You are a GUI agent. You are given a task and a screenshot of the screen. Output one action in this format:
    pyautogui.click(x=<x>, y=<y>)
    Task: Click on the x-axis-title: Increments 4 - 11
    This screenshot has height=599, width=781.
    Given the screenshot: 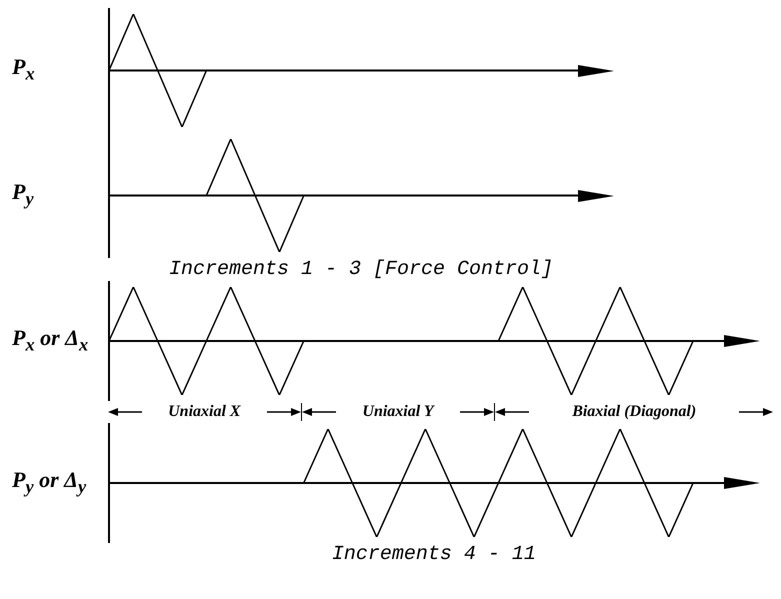 What is the action you would take?
    pyautogui.click(x=433, y=554)
    